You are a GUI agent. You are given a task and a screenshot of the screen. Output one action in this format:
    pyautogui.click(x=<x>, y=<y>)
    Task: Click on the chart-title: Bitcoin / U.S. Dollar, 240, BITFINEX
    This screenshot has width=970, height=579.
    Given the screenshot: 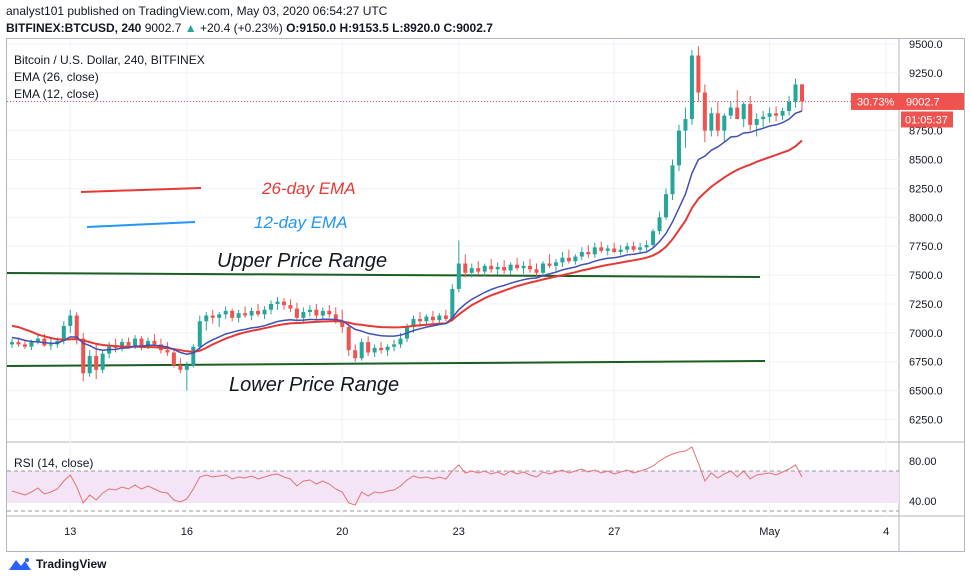 What is the action you would take?
    pyautogui.click(x=109, y=60)
    